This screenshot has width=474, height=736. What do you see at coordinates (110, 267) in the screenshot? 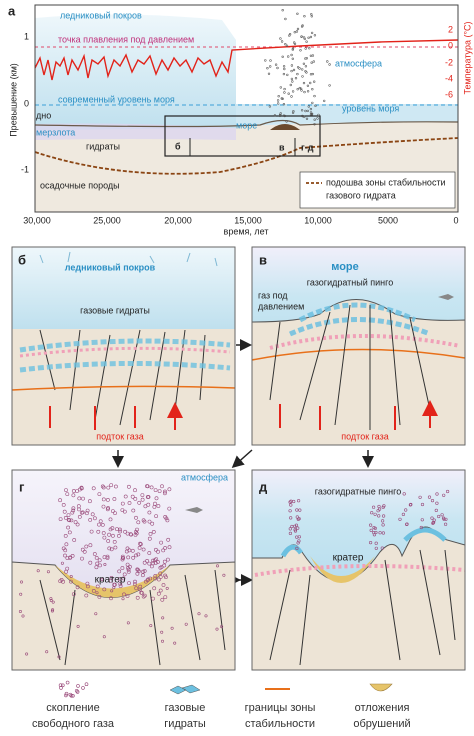
I see `label: ледниковый покров` at bounding box center [110, 267].